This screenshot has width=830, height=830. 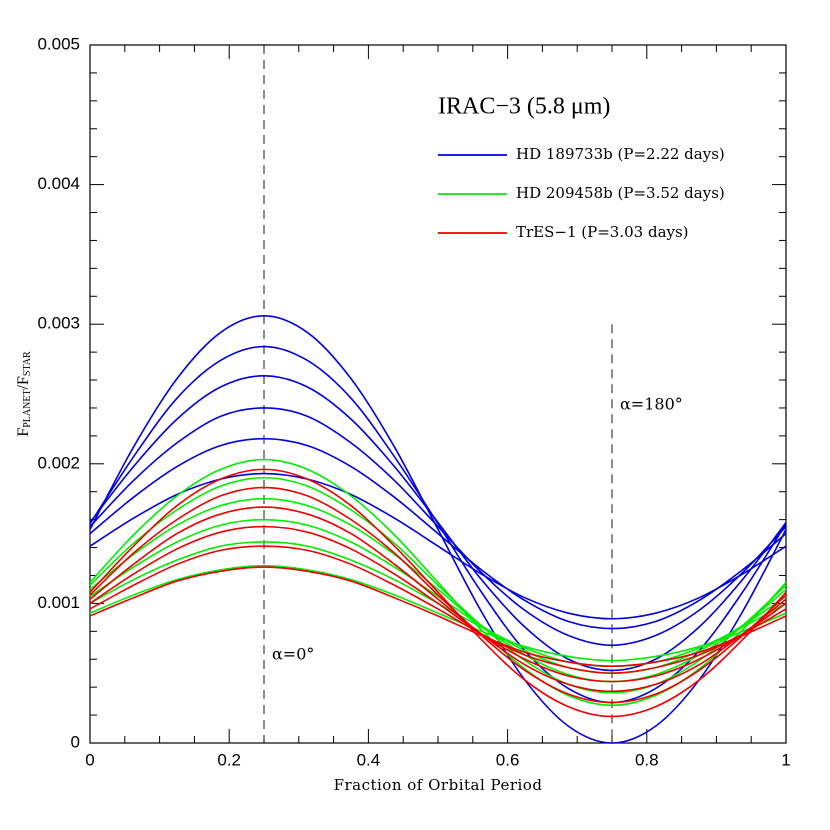 I want to click on x-tick-label: 0, so click(x=89, y=759).